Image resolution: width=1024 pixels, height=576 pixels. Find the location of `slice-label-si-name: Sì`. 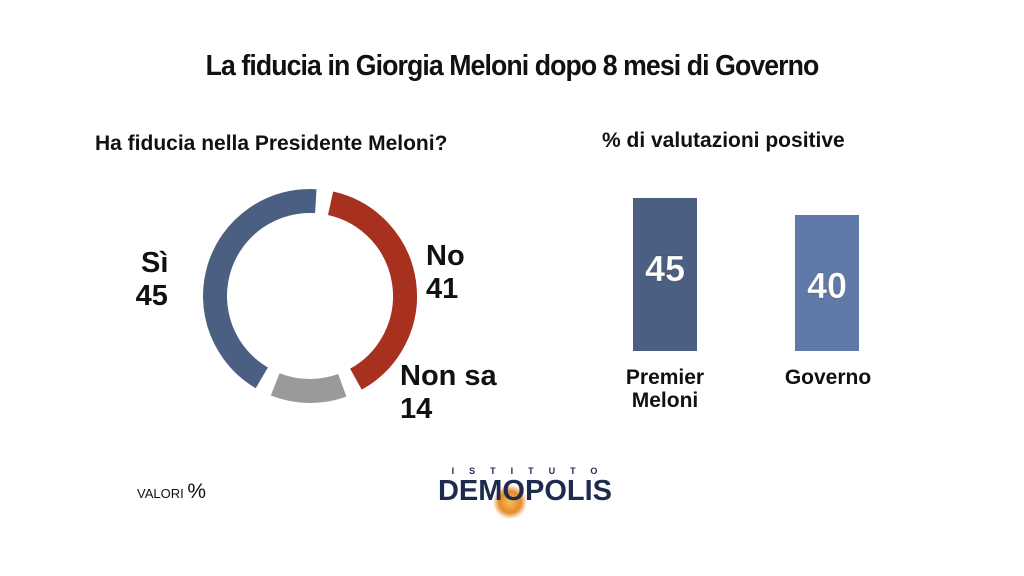

slice-label-si-name: Sì is located at coordinates (155, 263).